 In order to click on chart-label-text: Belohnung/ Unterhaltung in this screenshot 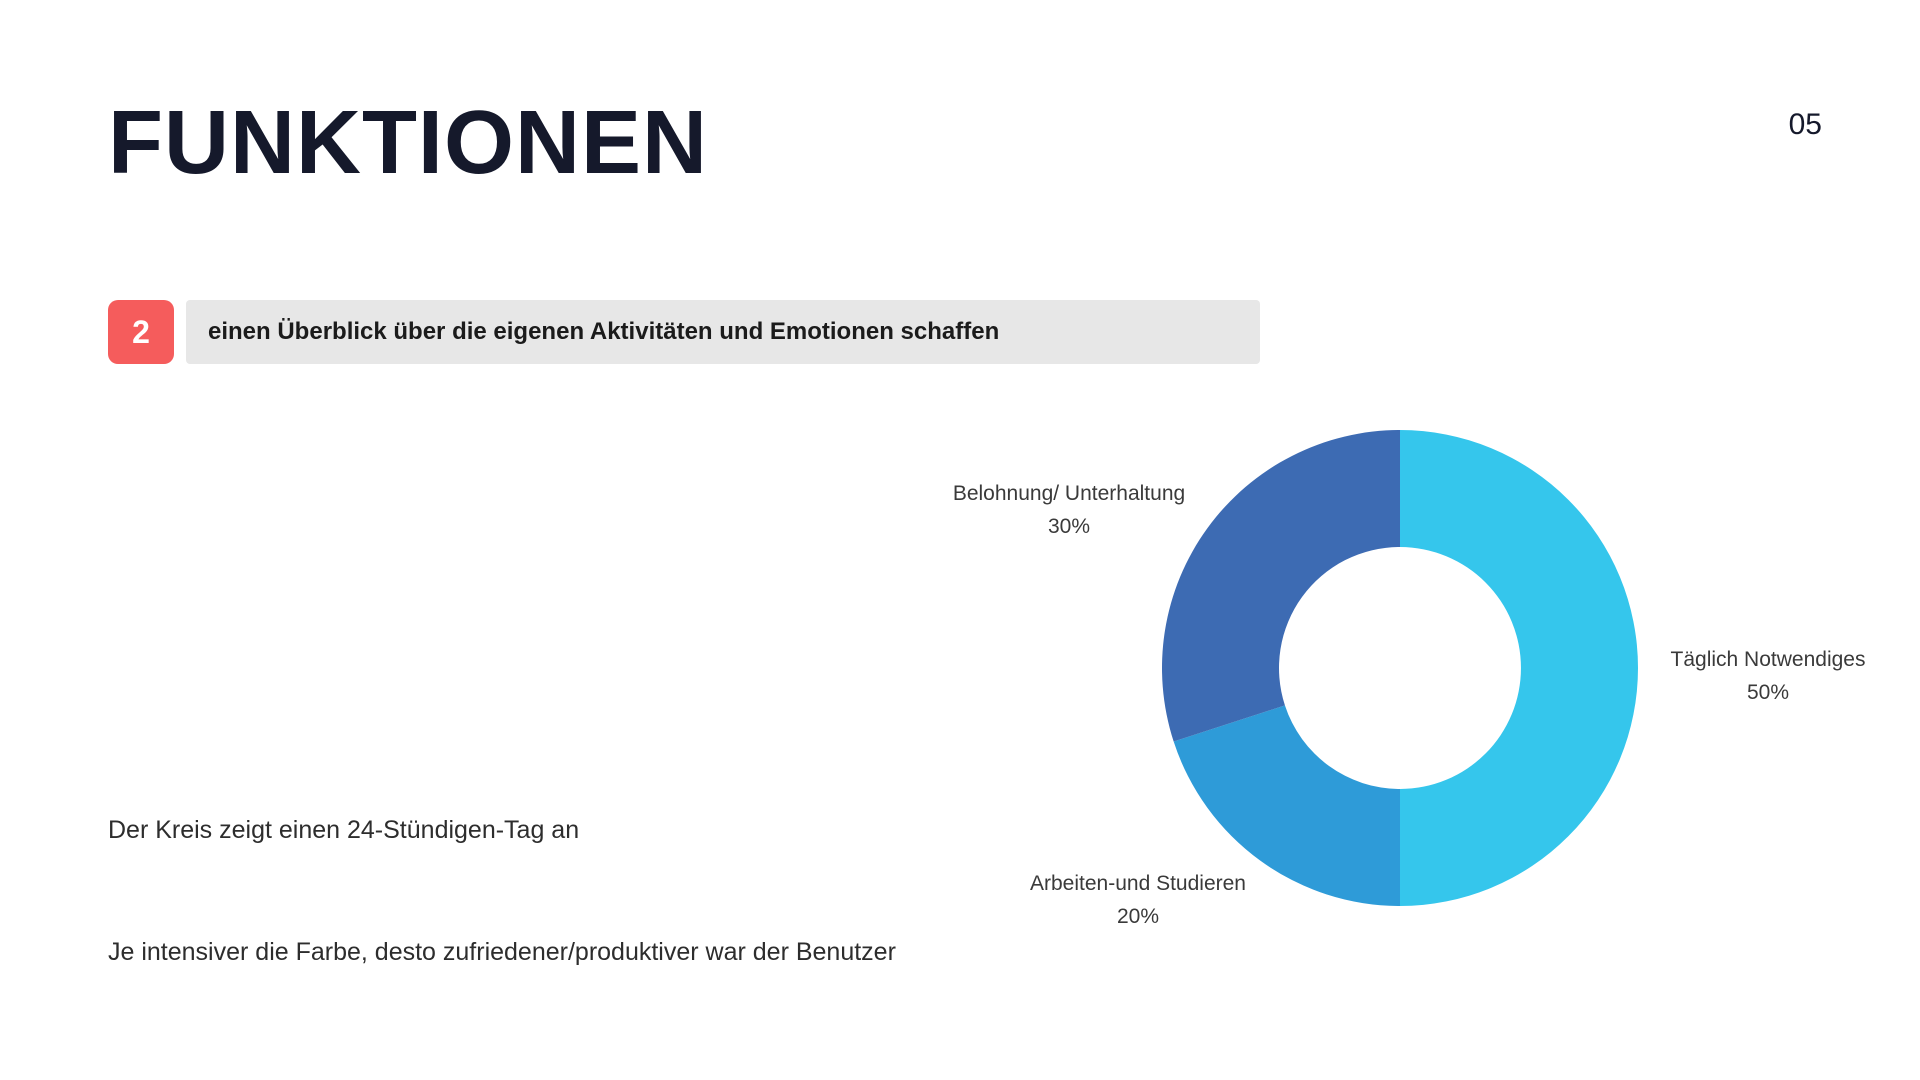, I will do `click(1069, 493)`.